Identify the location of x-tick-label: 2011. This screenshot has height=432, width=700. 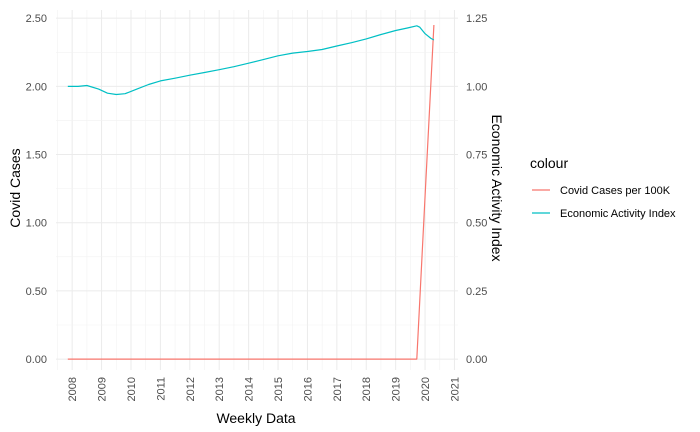
(161, 389).